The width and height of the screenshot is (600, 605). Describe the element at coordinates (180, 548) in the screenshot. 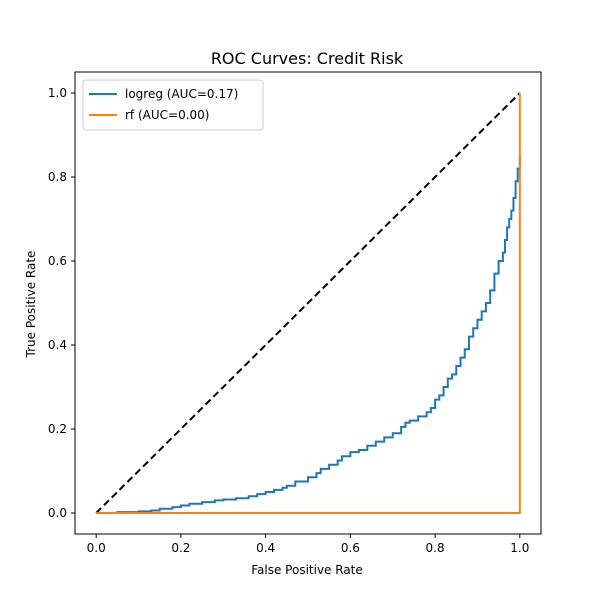

I see `x-tick-label: 0.2` at that location.